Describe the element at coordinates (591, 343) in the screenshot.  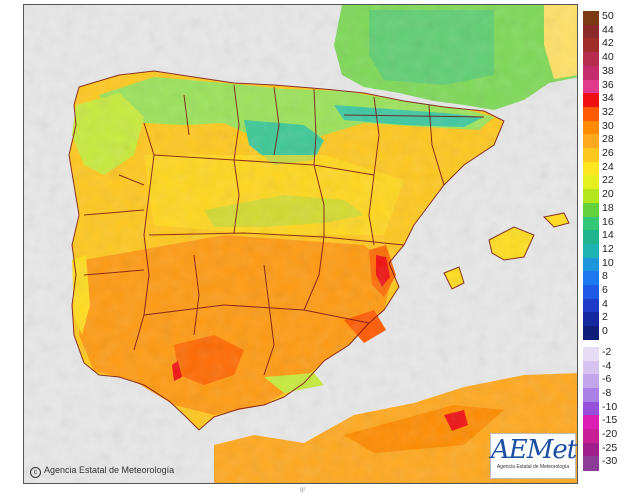
I see `legend-divider` at that location.